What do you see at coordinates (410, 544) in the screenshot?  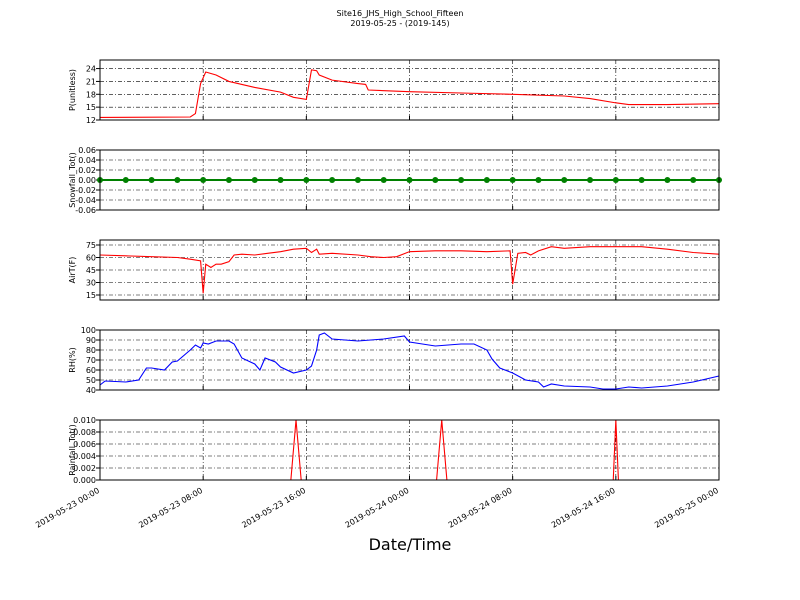 I see `x-axis-label: Date/Time` at bounding box center [410, 544].